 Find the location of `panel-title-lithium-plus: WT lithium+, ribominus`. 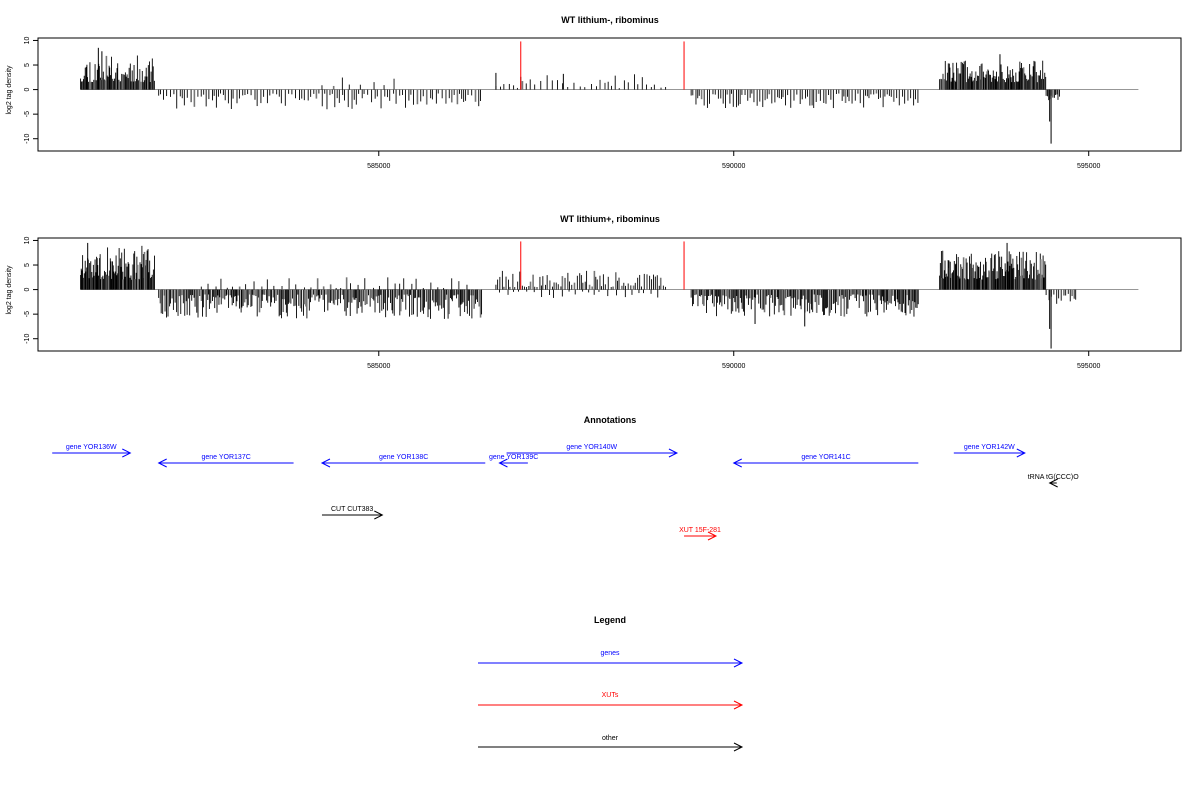

panel-title-lithium-plus: WT lithium+, ribominus is located at coordinates (610, 219).